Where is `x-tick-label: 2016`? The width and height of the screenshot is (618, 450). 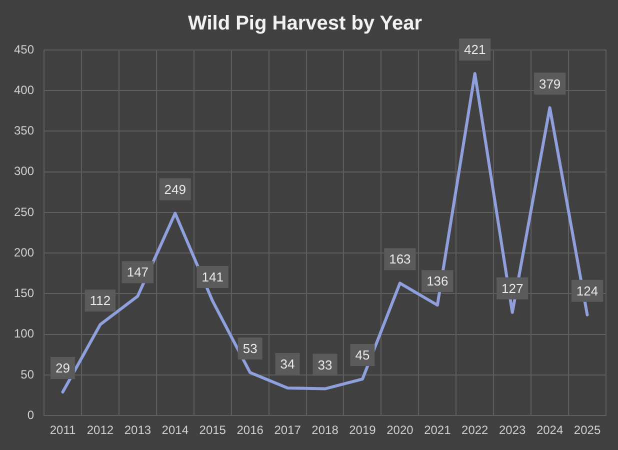 x-tick-label: 2016 is located at coordinates (250, 430).